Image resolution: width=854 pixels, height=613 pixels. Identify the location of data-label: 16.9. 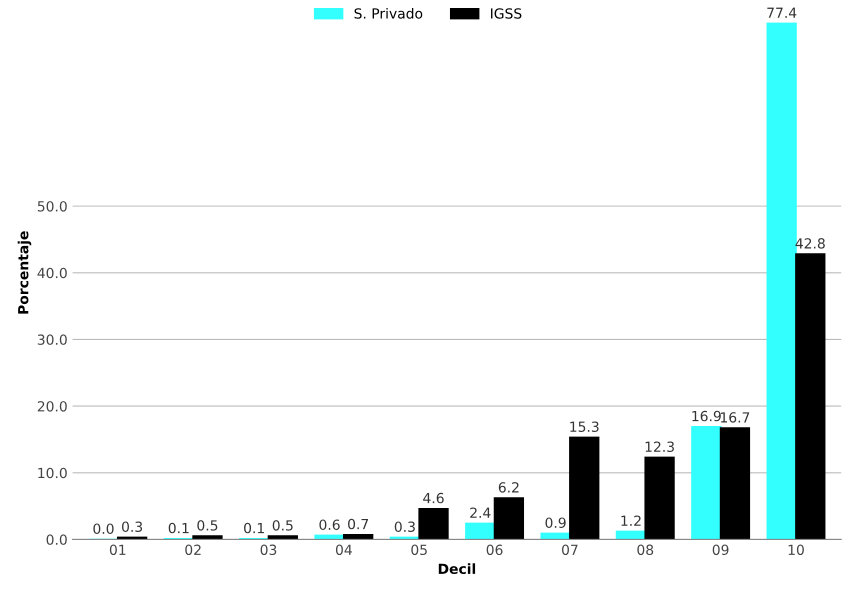
(706, 416).